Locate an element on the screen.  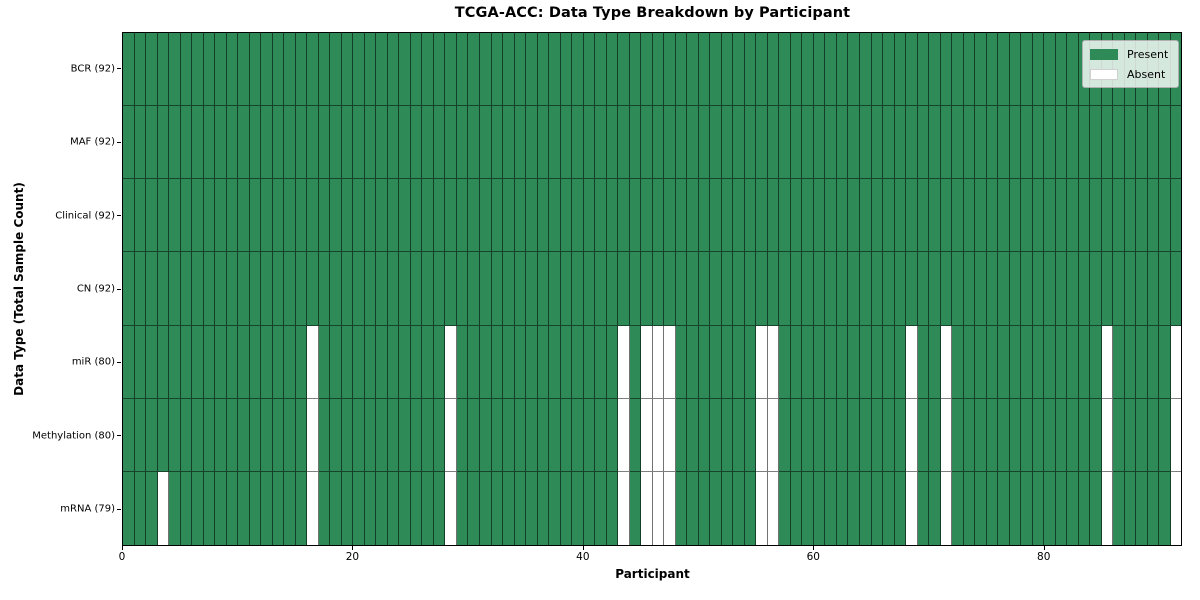
legend-item: Absent is located at coordinates (1130, 74).